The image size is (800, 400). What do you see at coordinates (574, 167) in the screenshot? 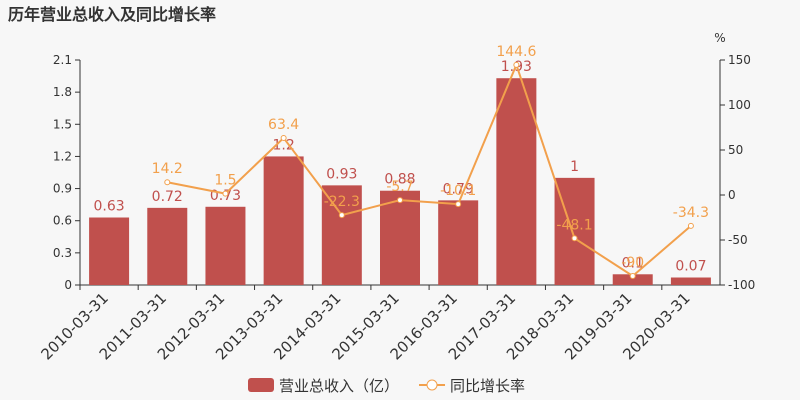
I see `bar-label: 1` at bounding box center [574, 167].